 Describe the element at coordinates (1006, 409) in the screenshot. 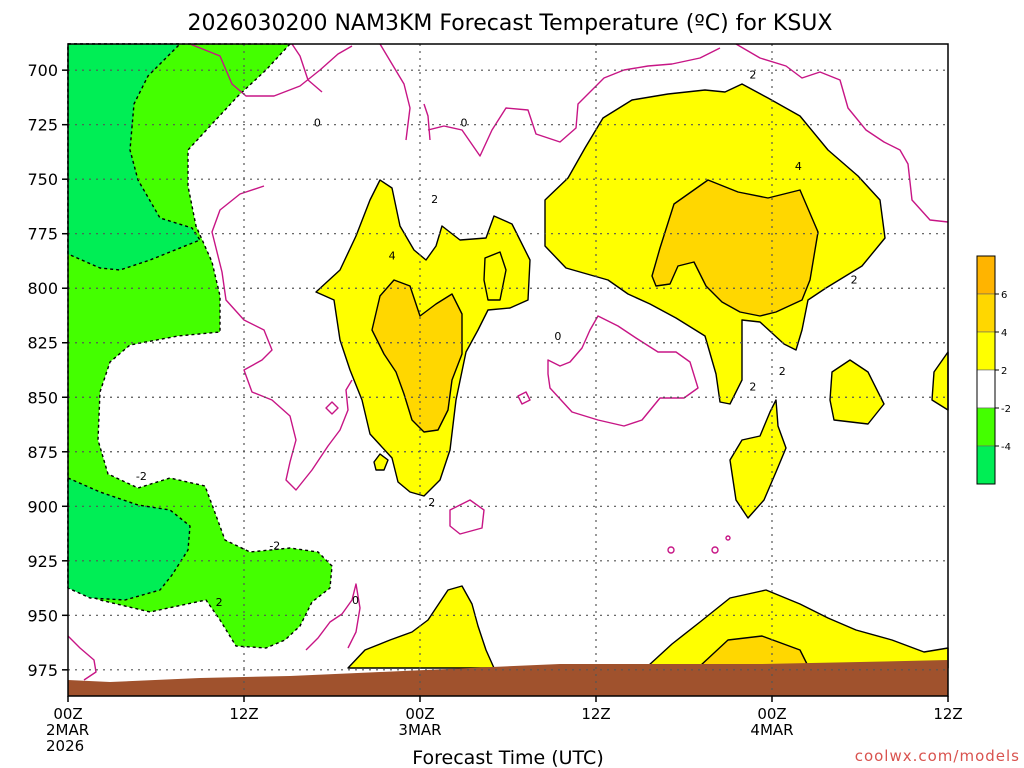

I see `colorbar-label: -2` at that location.